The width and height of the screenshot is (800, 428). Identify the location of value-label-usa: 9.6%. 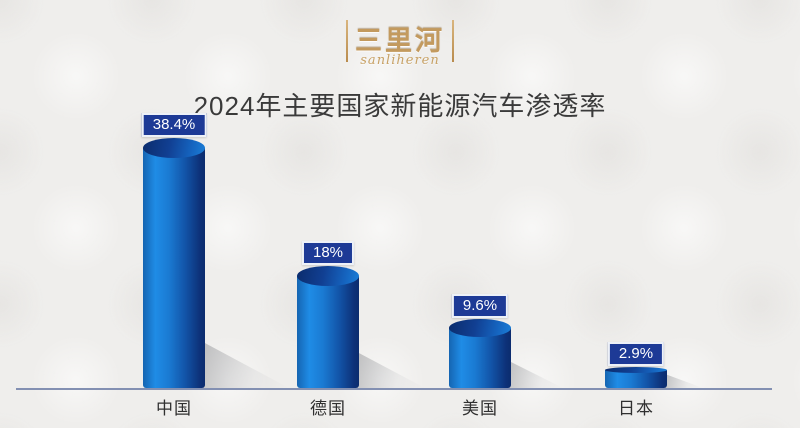
(480, 306).